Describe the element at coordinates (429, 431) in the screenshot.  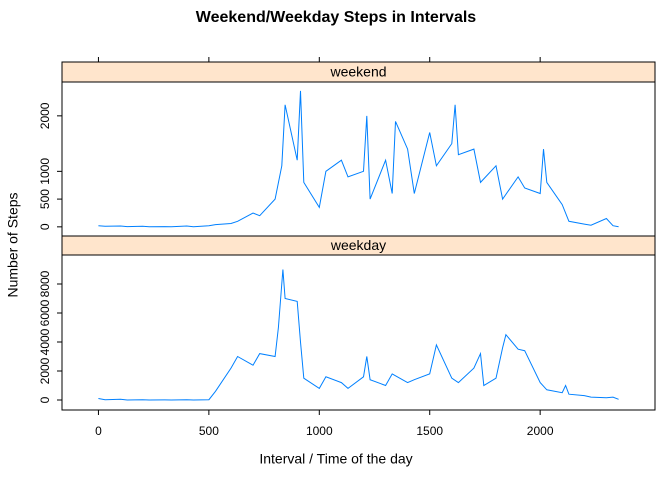
I see `x-tick-label: 1500` at that location.